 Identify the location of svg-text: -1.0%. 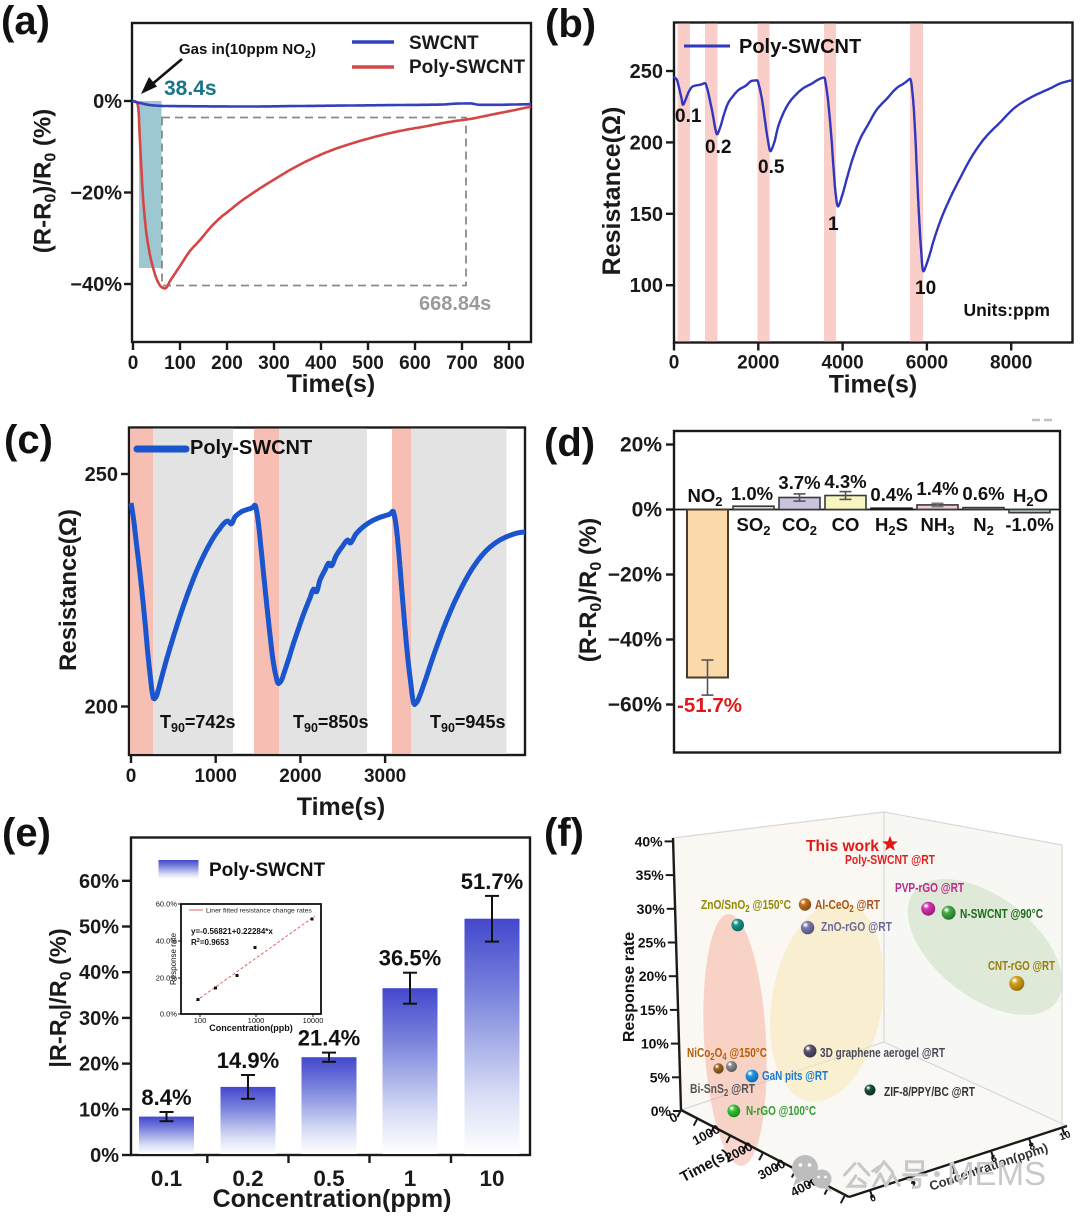
(1029, 524).